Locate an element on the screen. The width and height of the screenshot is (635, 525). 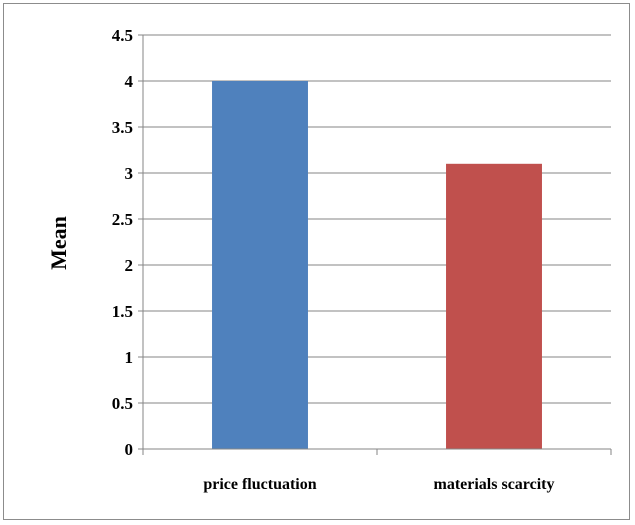
y-tick-label: 3 is located at coordinates (129, 173).